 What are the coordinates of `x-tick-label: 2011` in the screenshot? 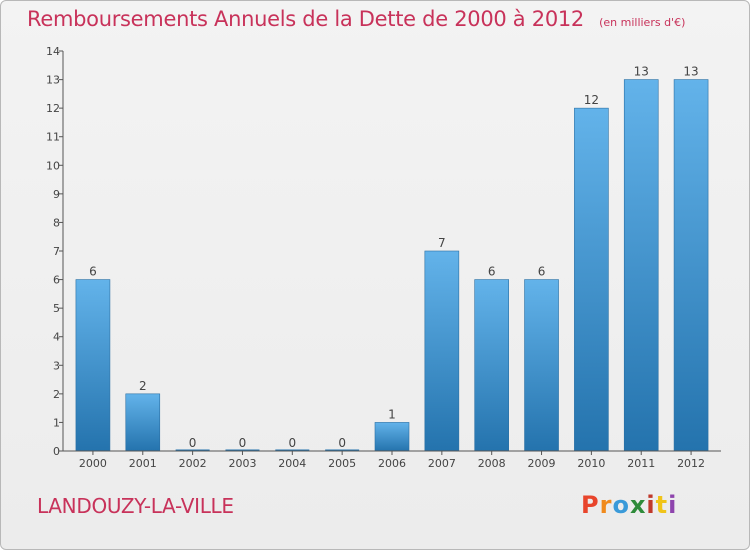 It's located at (641, 463).